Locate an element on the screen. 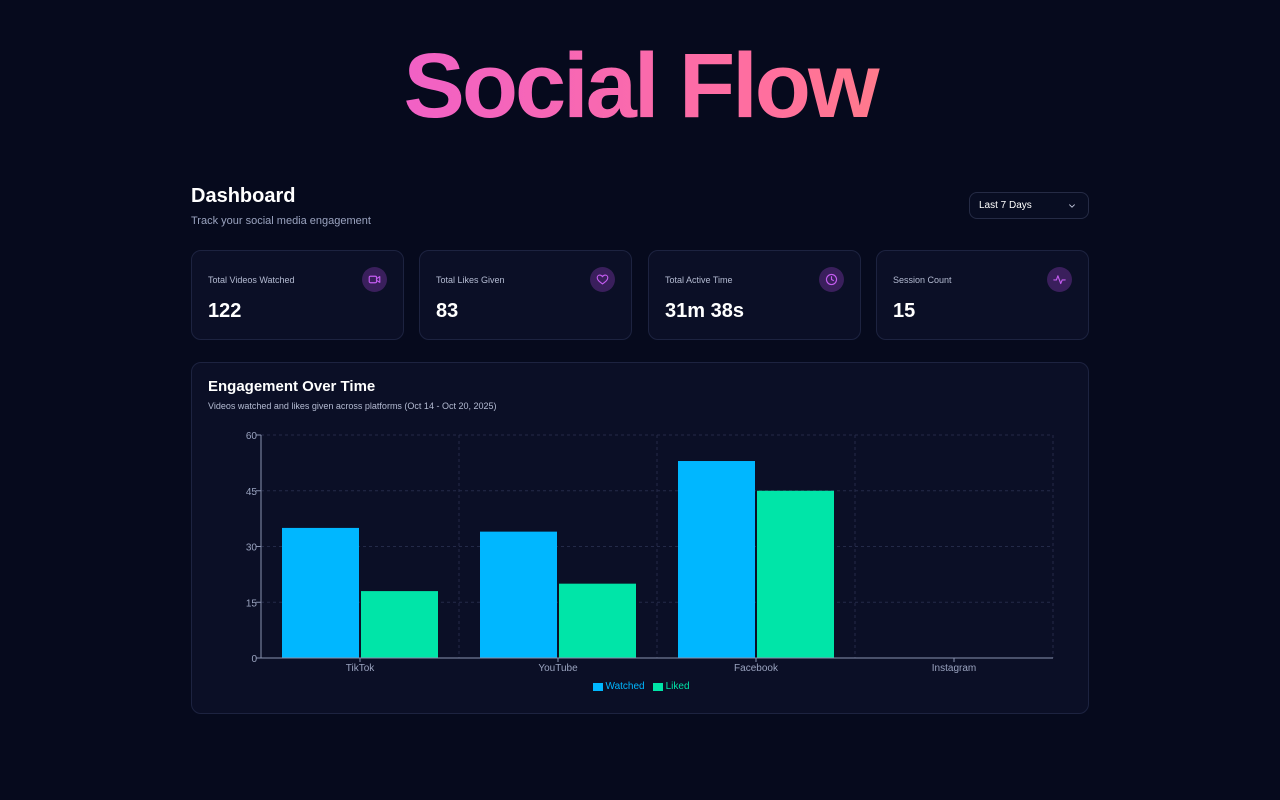 The image size is (1280, 800). chart-legend: Watched Liked is located at coordinates (641, 686).